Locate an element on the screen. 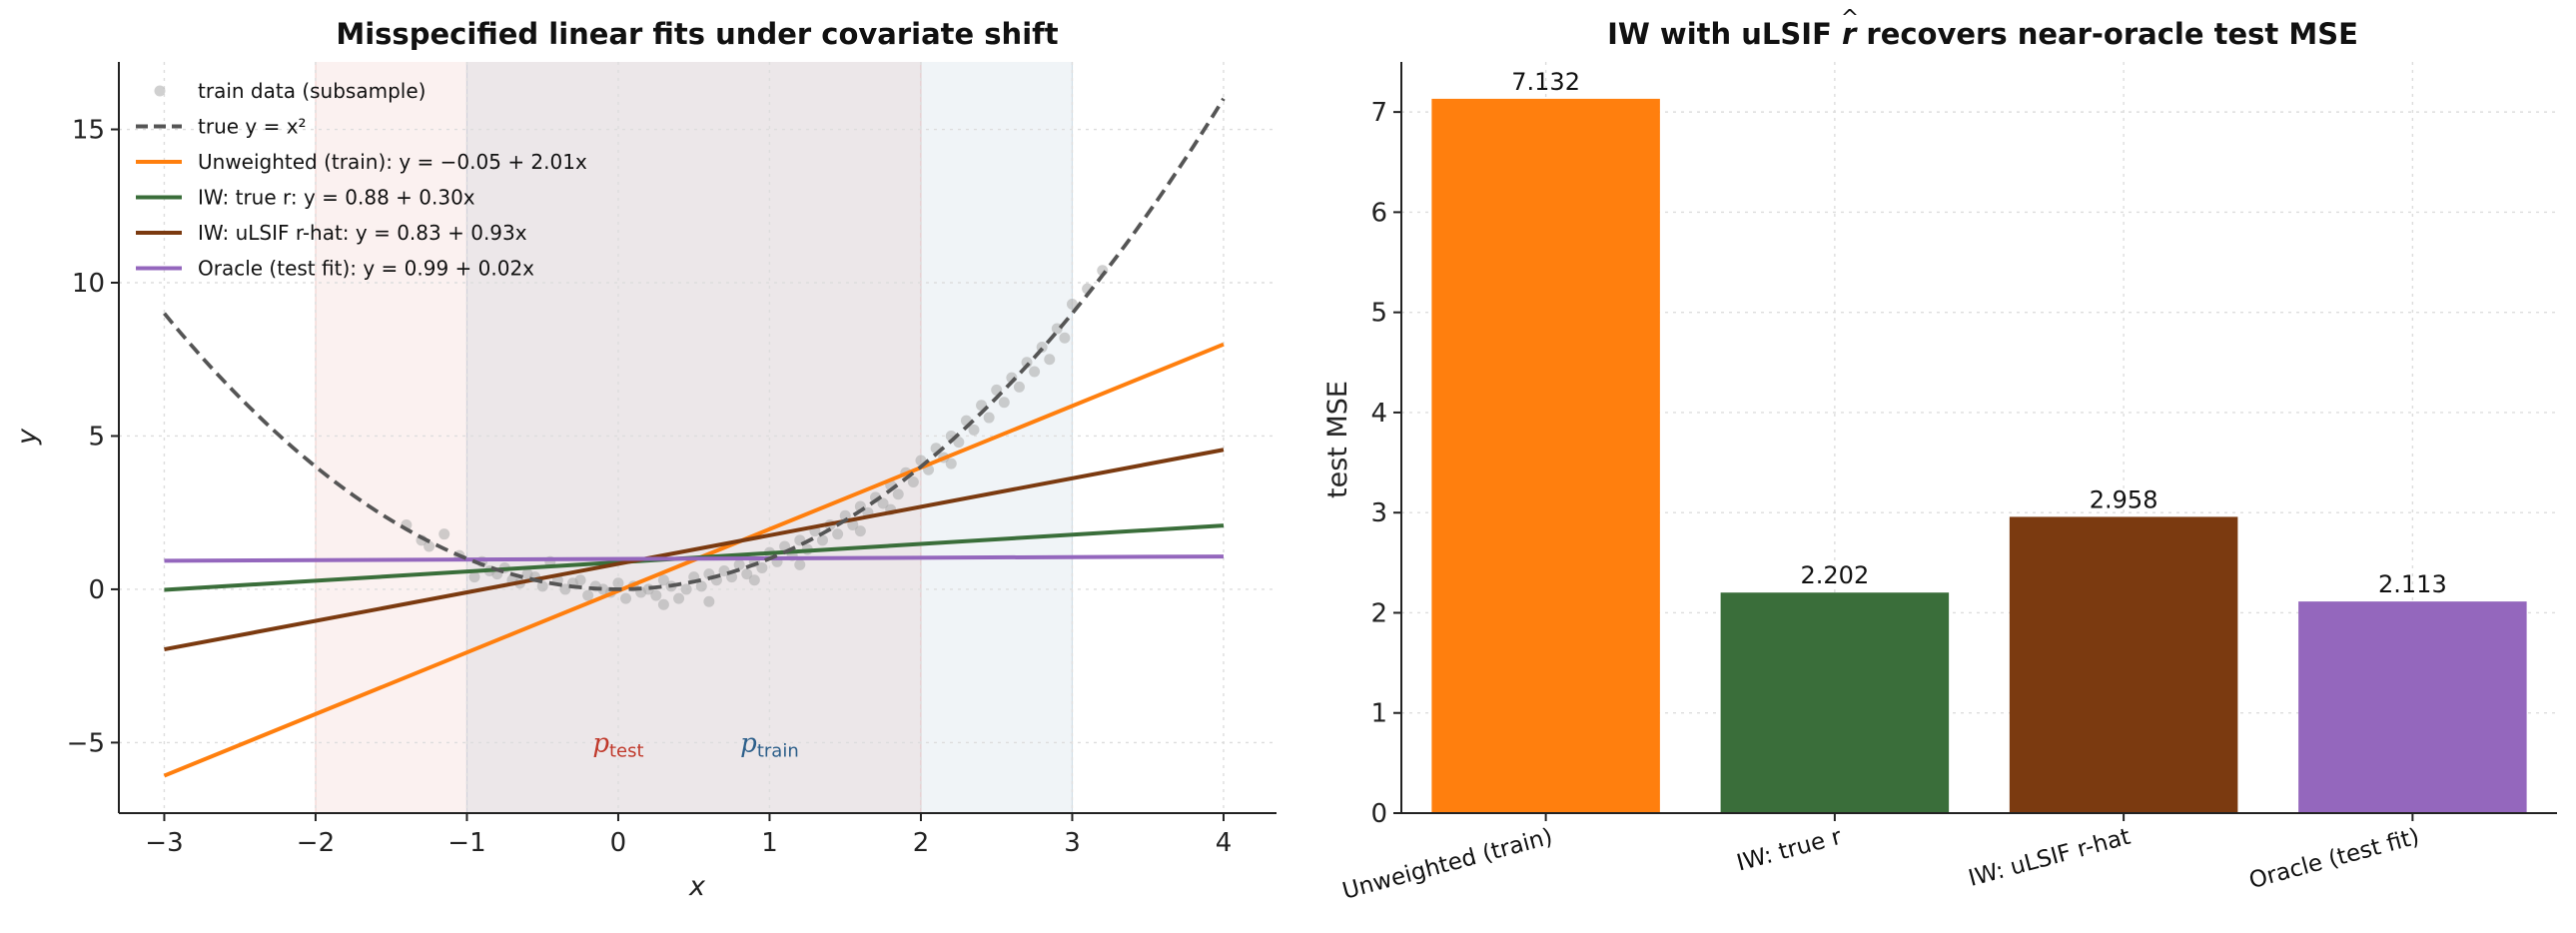  left-y-tick-label: 15 is located at coordinates (89, 131).